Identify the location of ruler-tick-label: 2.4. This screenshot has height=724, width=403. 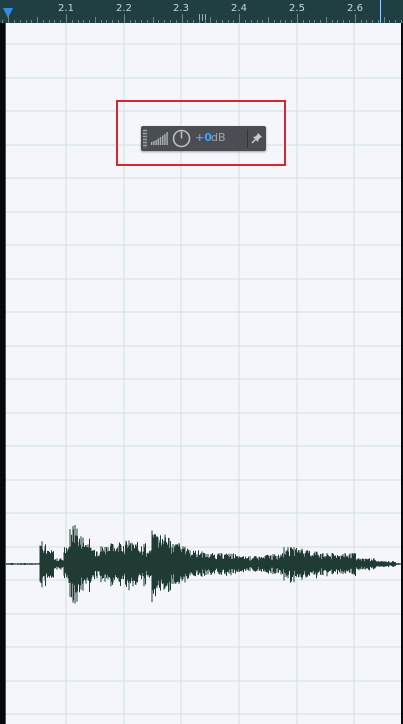
(239, 8).